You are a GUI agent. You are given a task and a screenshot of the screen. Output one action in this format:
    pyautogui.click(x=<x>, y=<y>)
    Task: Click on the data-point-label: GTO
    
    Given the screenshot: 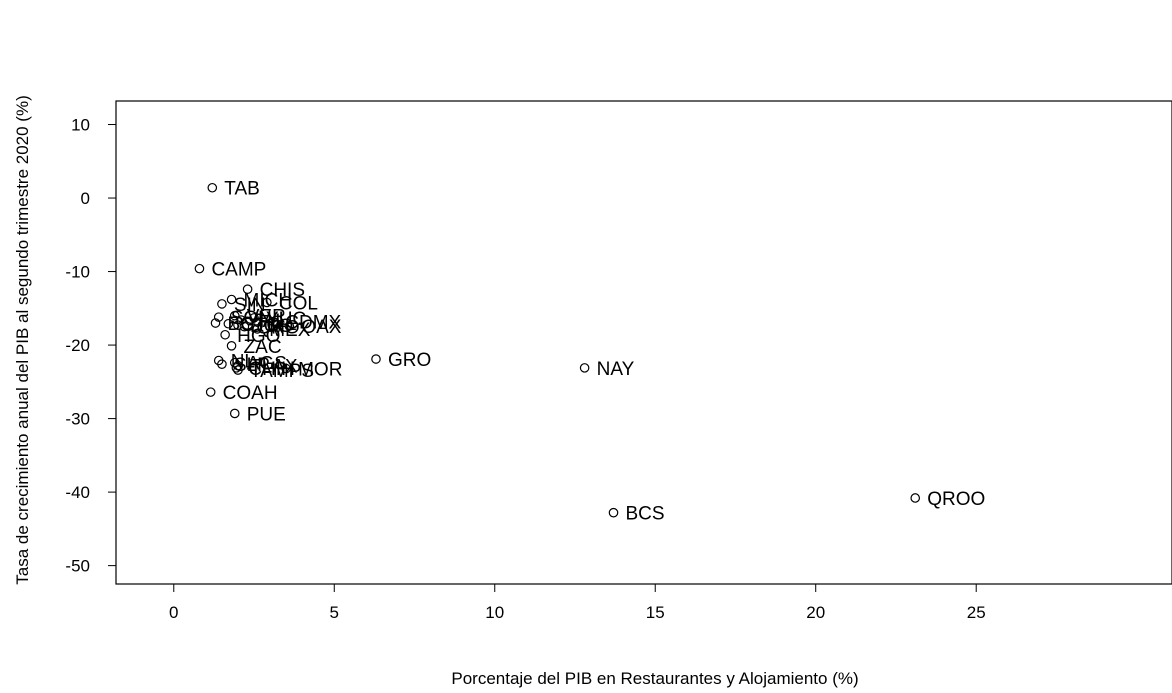 What is the action you would take?
    pyautogui.click(x=260, y=325)
    